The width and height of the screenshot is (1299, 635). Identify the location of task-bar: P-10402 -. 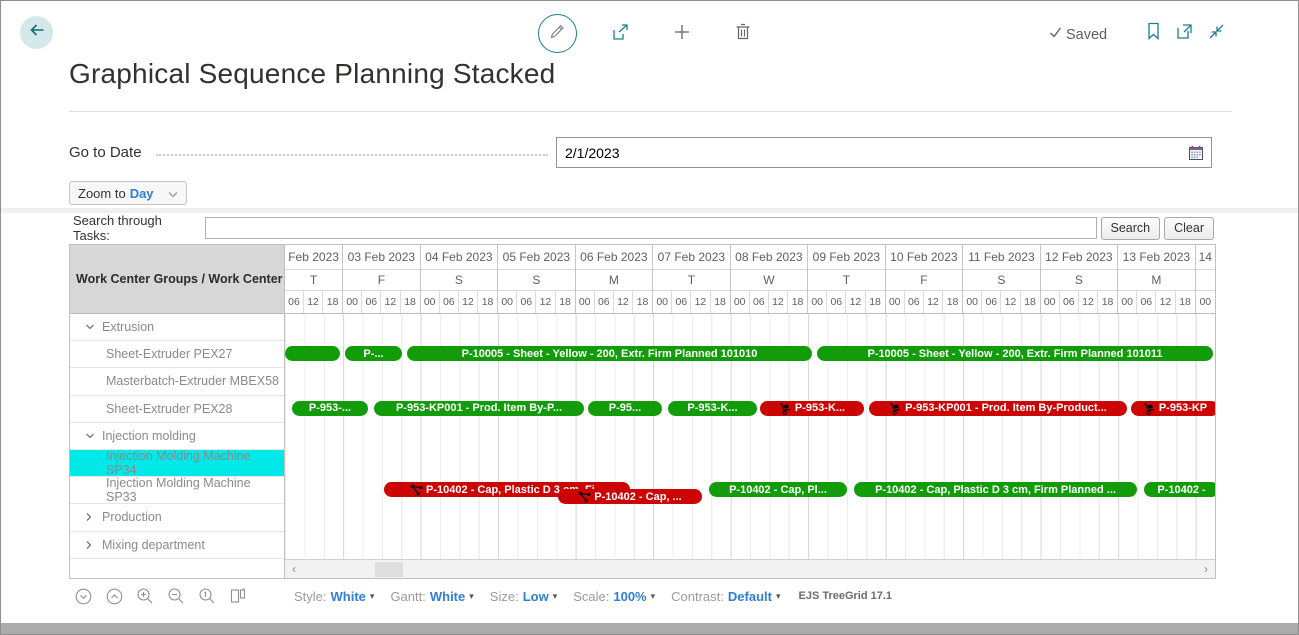
(1179, 490).